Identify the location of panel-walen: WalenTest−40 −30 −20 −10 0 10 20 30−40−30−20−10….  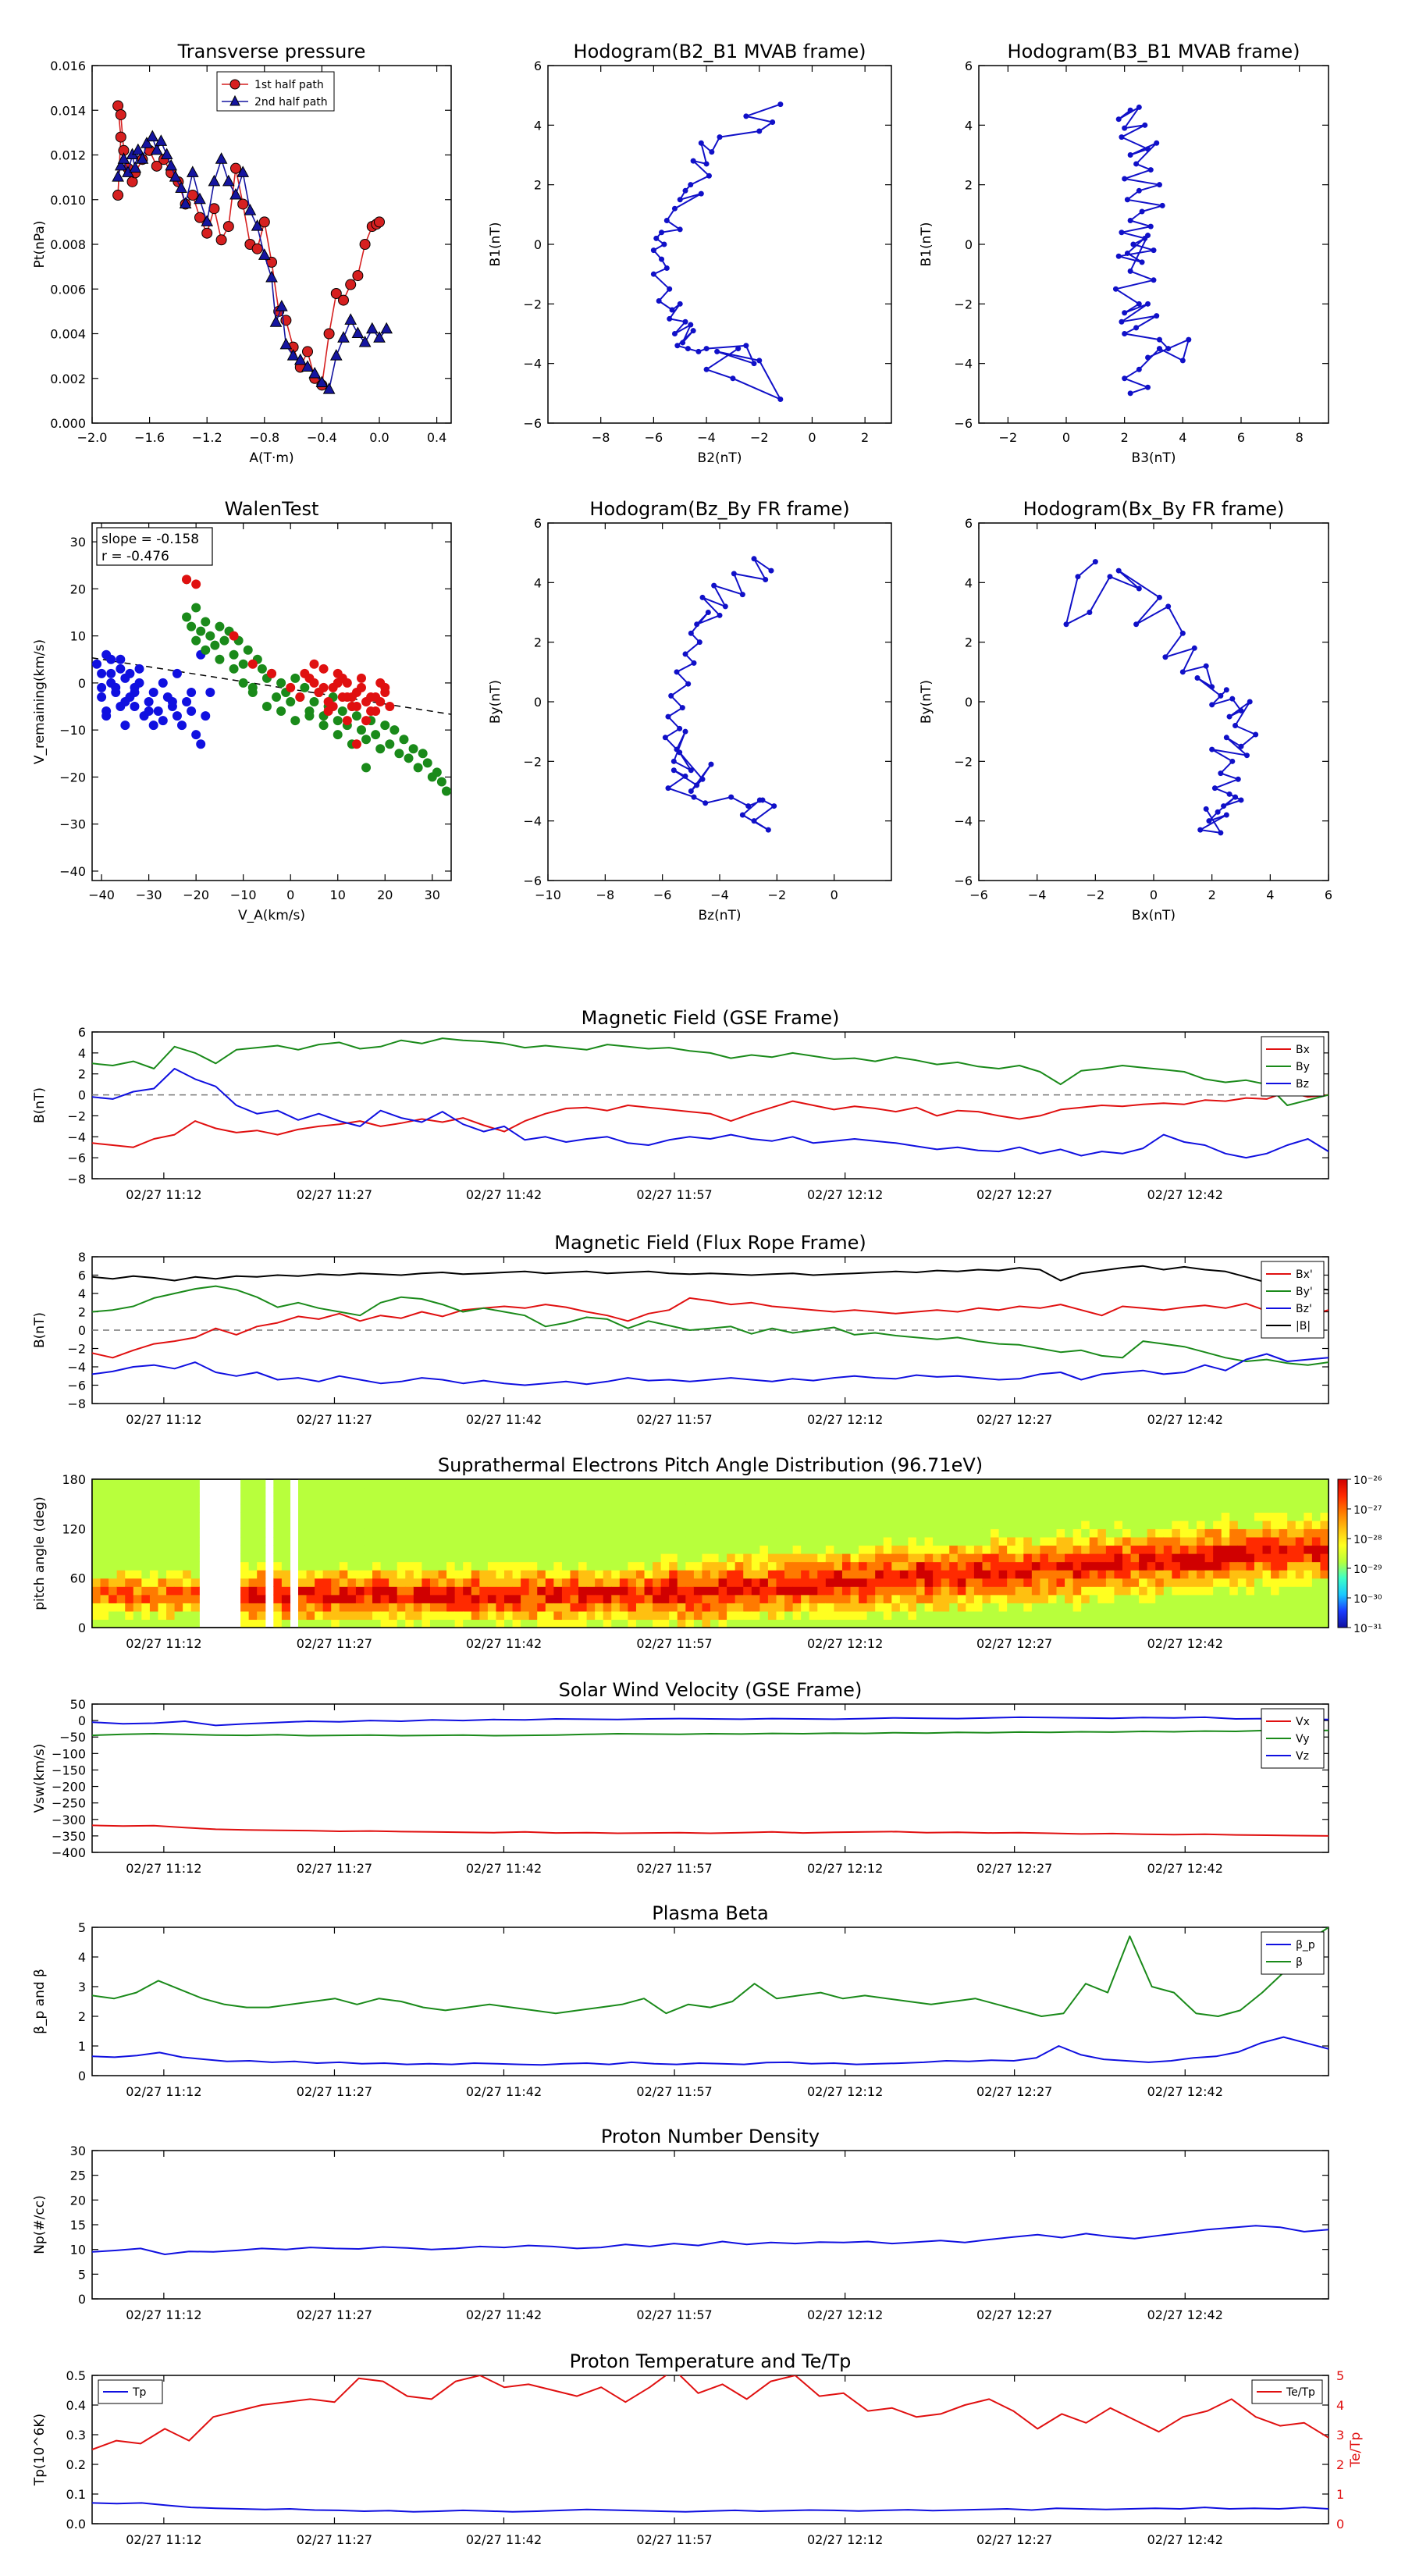
(242, 710).